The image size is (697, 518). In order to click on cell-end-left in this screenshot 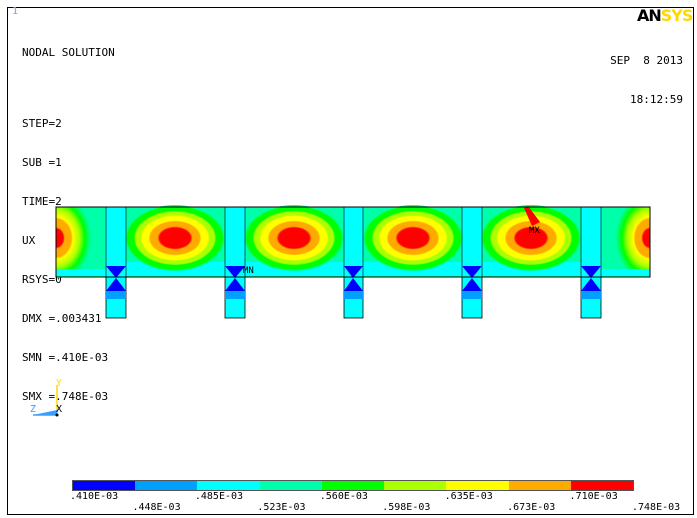, I will do `click(81, 238)`.